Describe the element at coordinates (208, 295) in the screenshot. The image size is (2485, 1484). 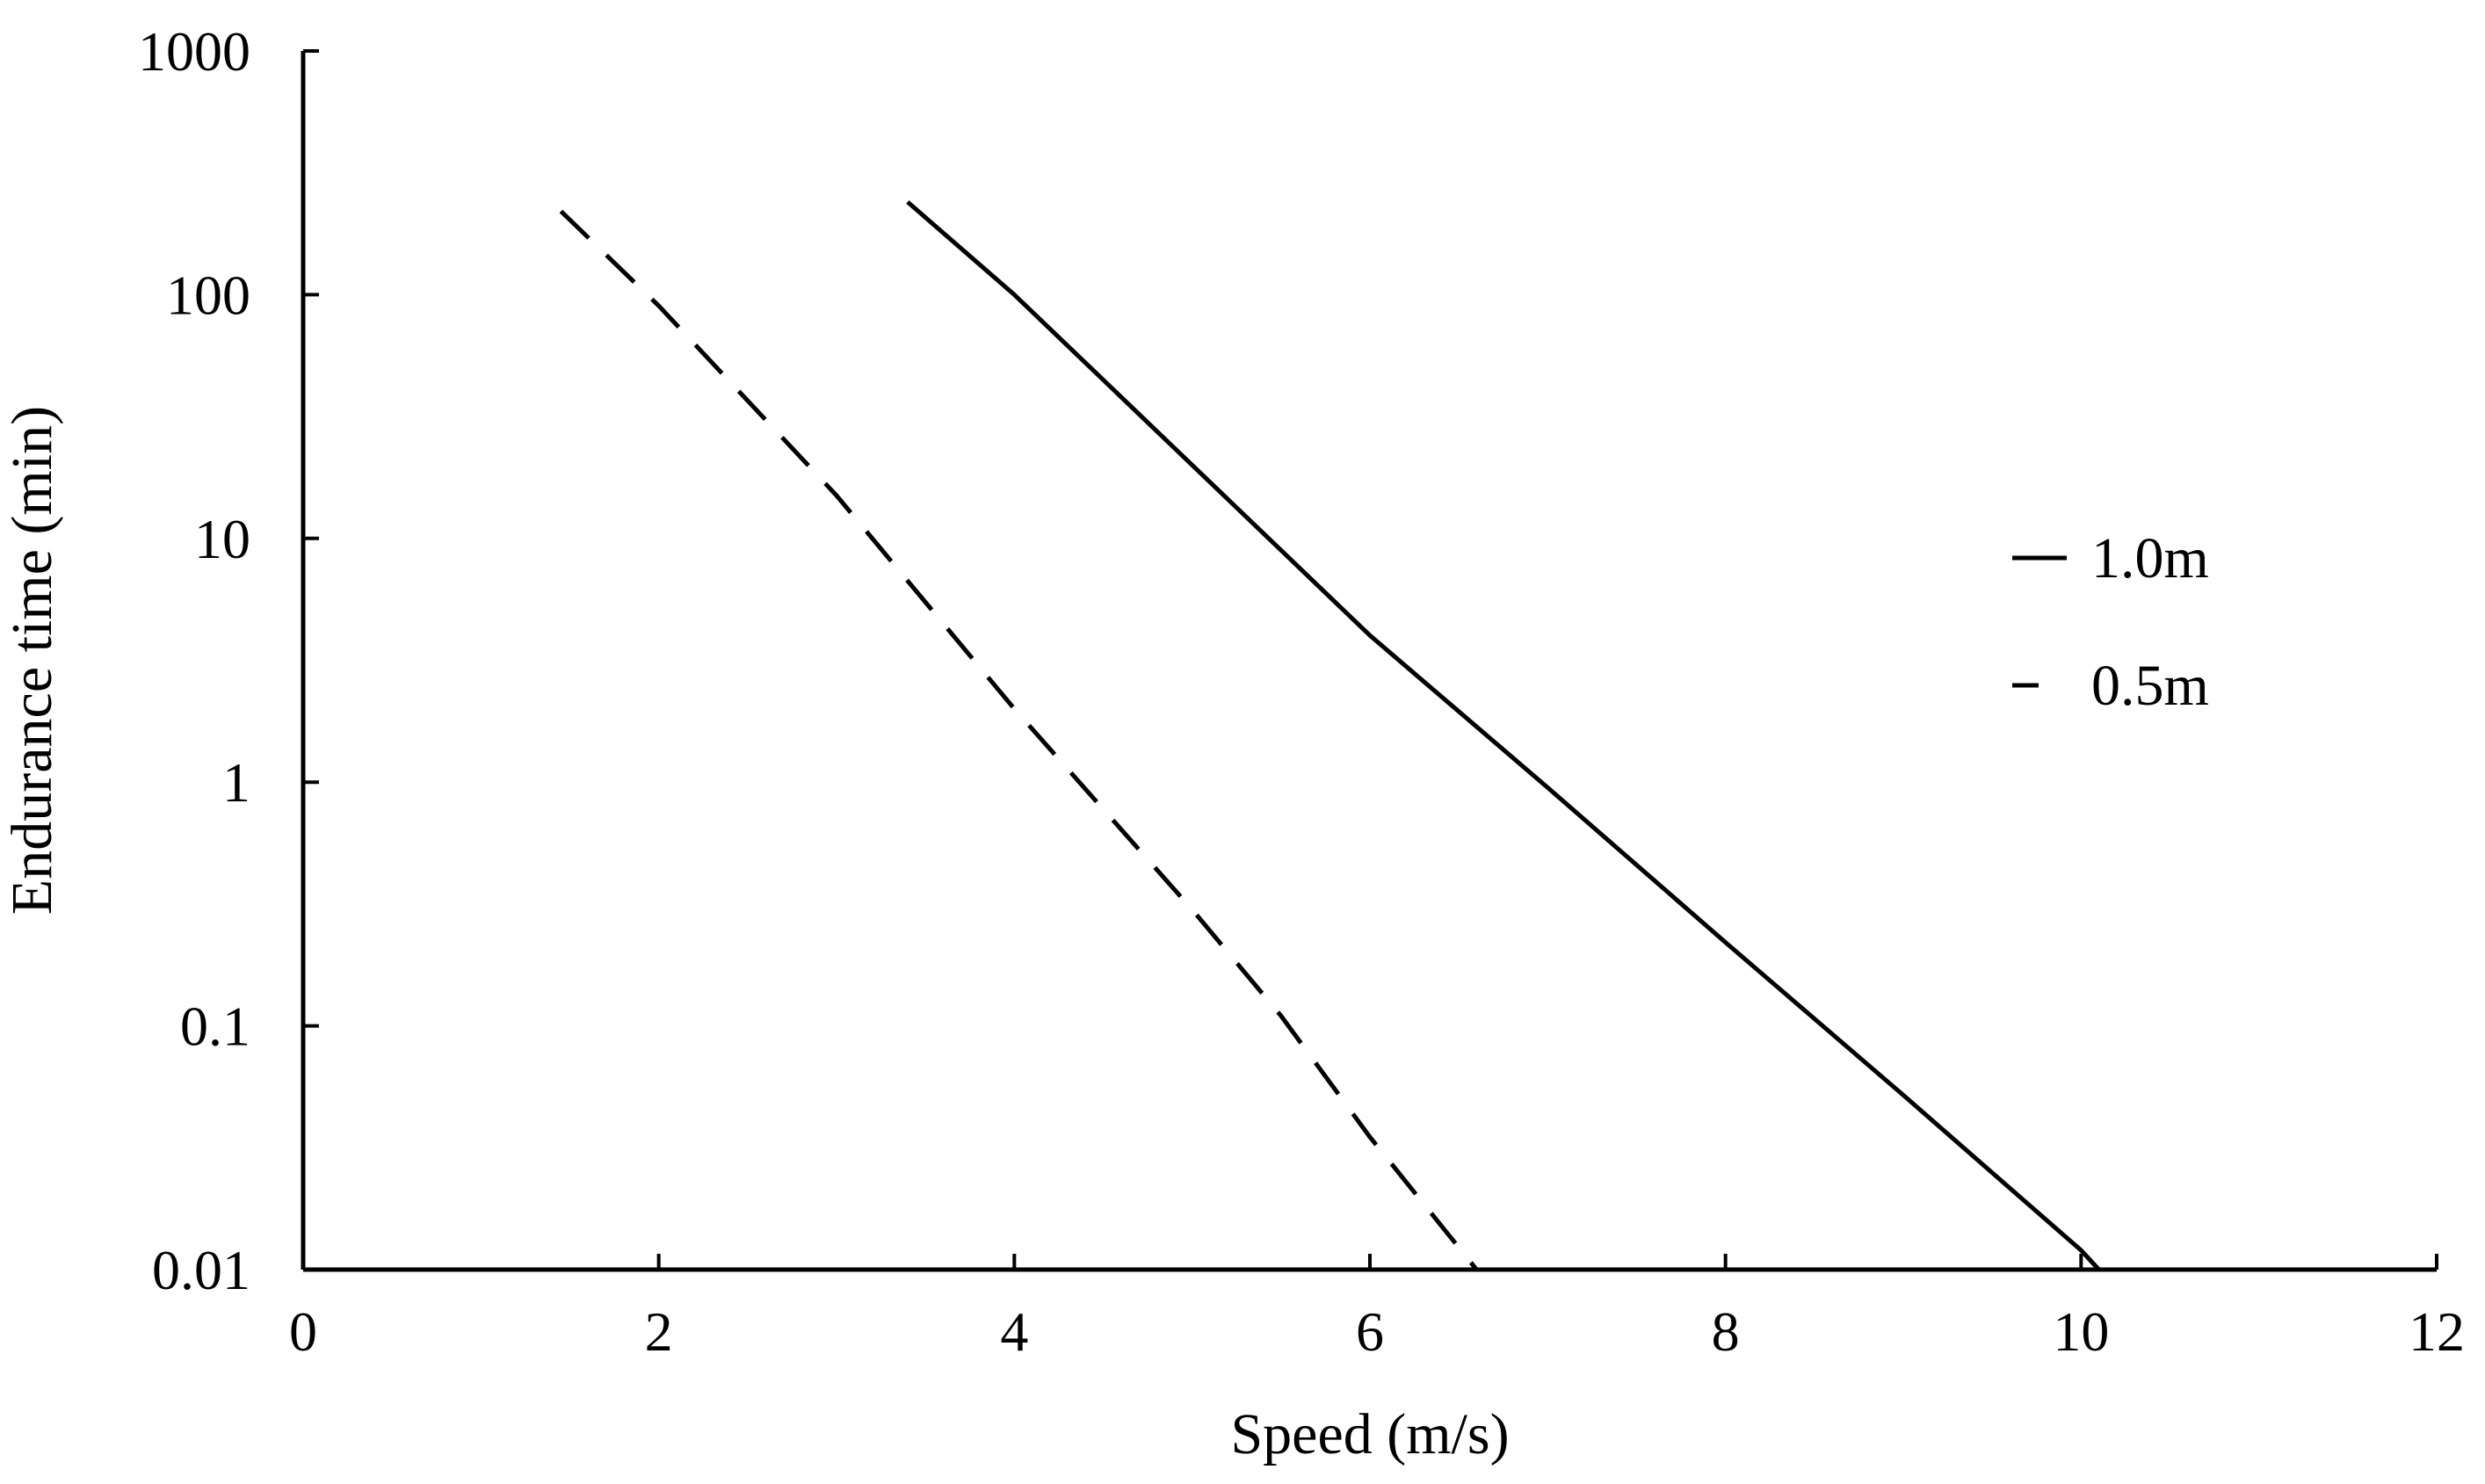
I see `y-tick-label: 100` at that location.